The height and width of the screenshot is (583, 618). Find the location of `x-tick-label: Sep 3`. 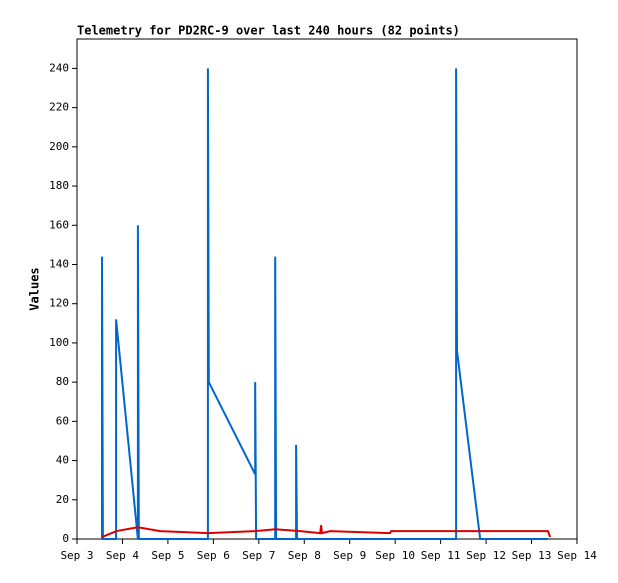

x-tick-label: Sep 3 is located at coordinates (76, 555).